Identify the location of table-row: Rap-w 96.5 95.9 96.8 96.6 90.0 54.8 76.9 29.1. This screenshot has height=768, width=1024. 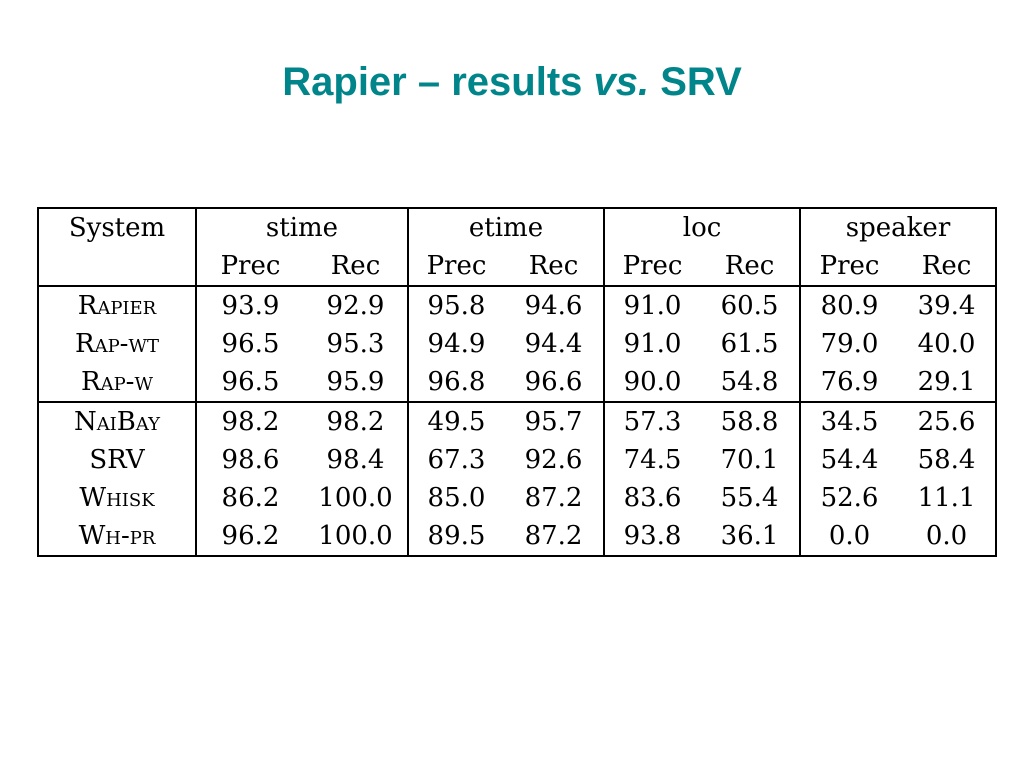
(517, 383).